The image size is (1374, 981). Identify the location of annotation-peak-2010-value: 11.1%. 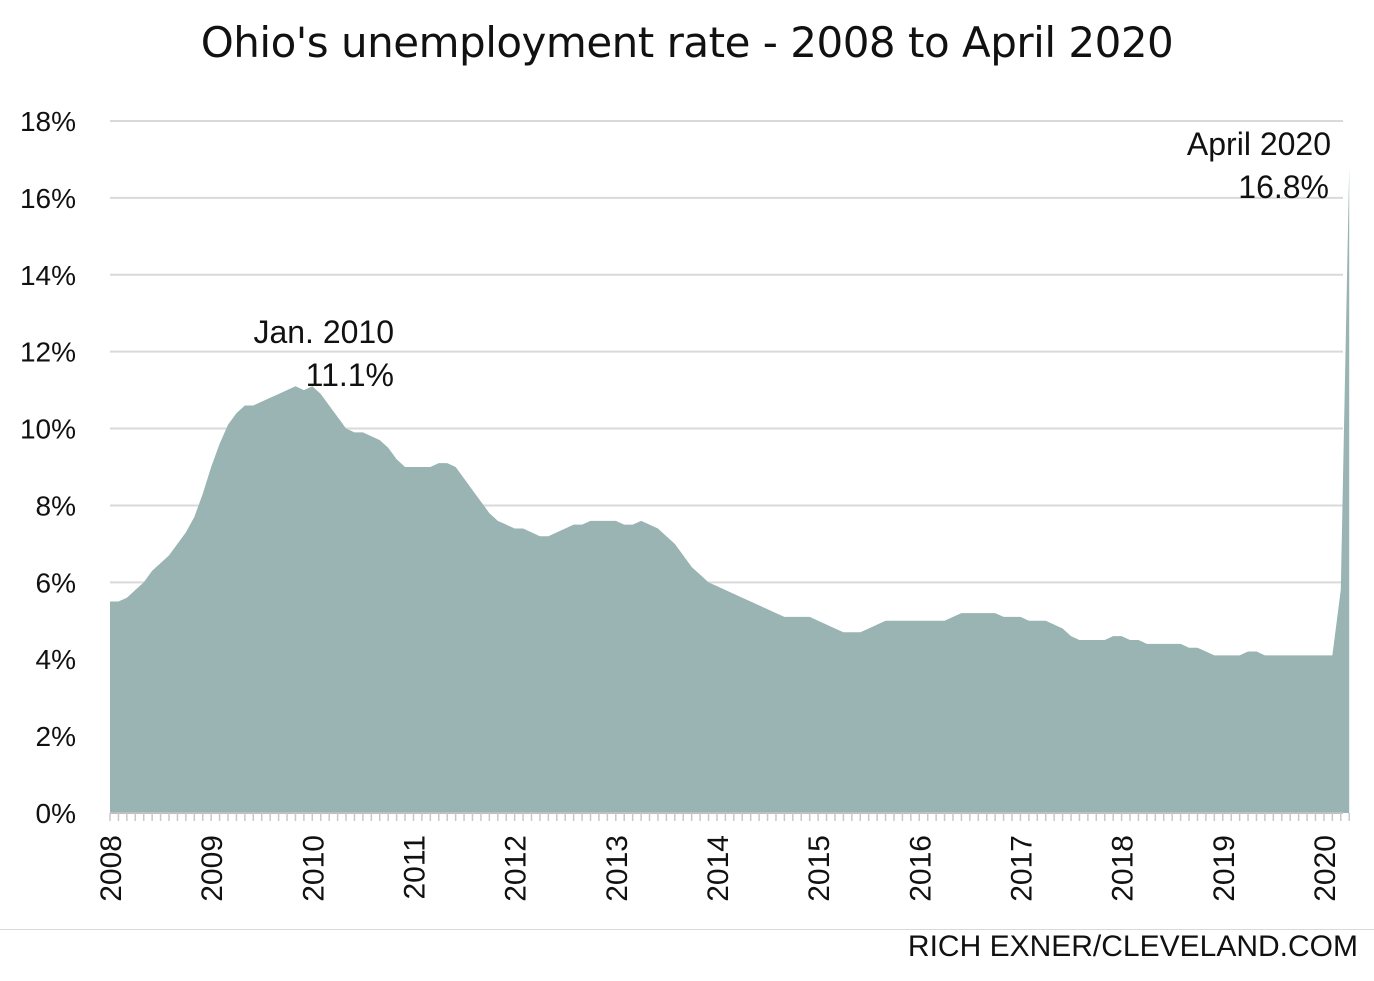
(350, 375).